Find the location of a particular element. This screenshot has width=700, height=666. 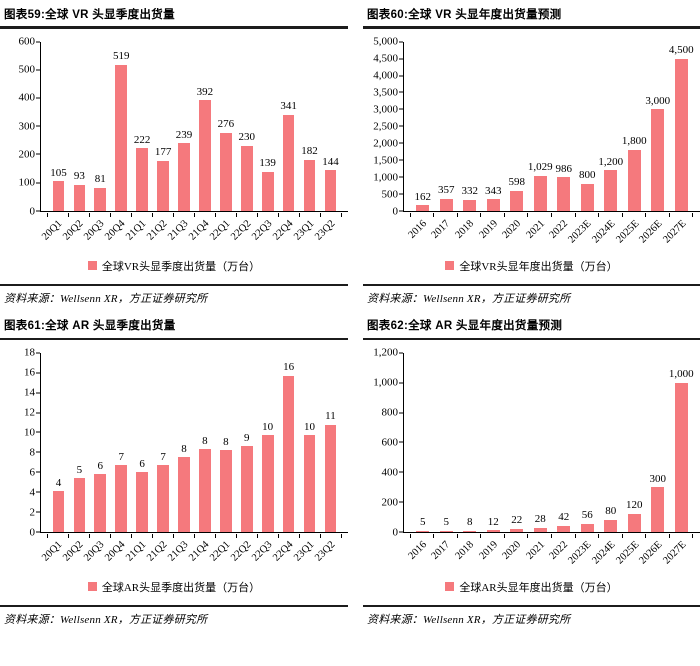

x-axis-category: 2018 is located at coordinates (467, 555).